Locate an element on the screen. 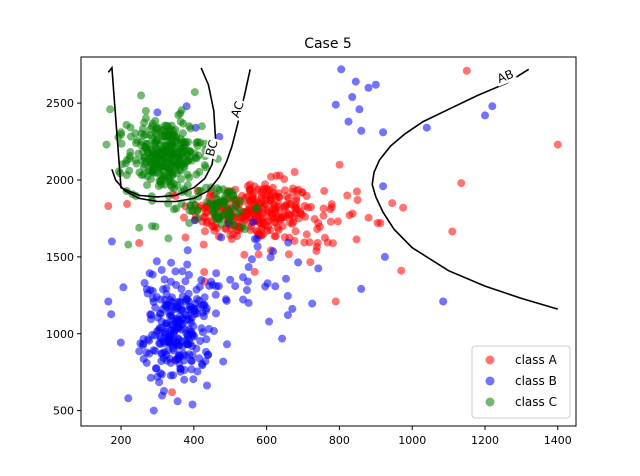  x-tick-label: 200 is located at coordinates (121, 440).